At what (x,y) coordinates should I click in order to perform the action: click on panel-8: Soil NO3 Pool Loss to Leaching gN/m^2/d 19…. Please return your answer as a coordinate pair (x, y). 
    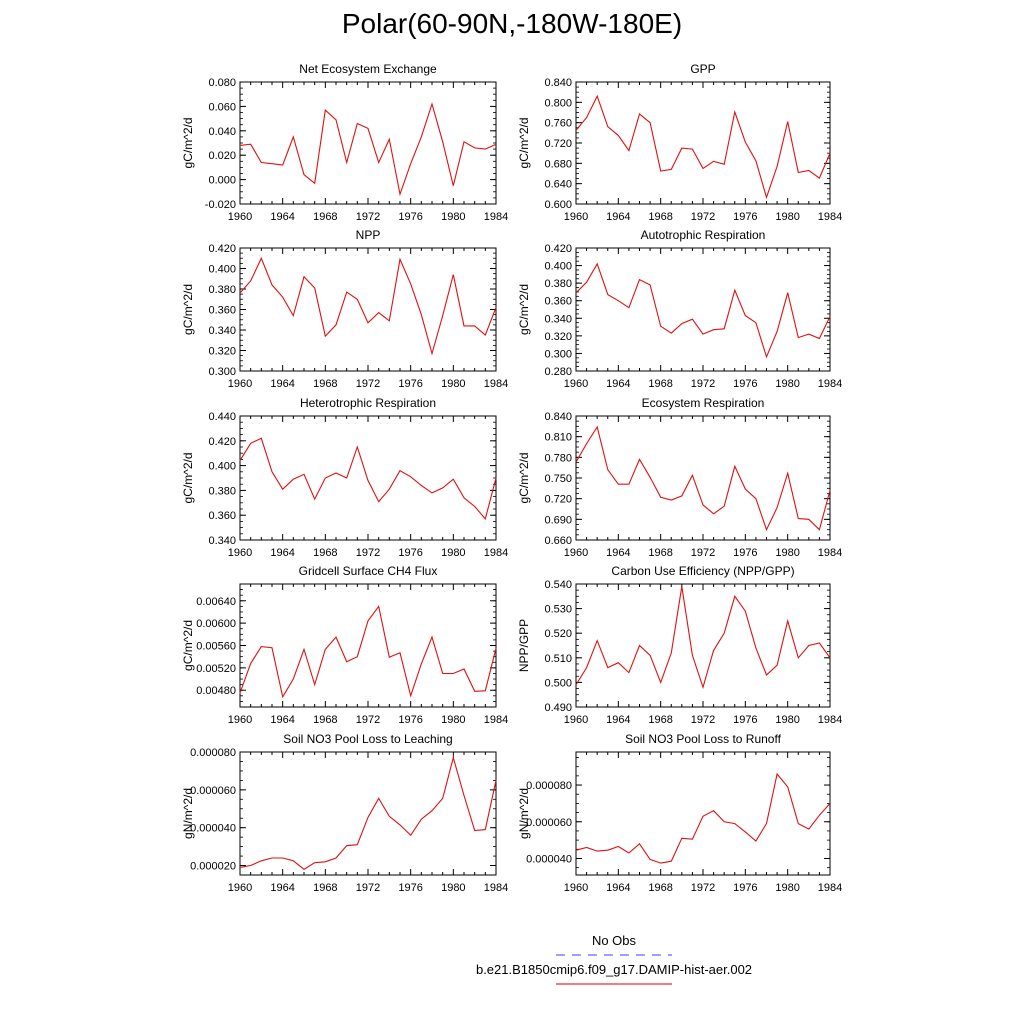
    Looking at the image, I should click on (344, 813).